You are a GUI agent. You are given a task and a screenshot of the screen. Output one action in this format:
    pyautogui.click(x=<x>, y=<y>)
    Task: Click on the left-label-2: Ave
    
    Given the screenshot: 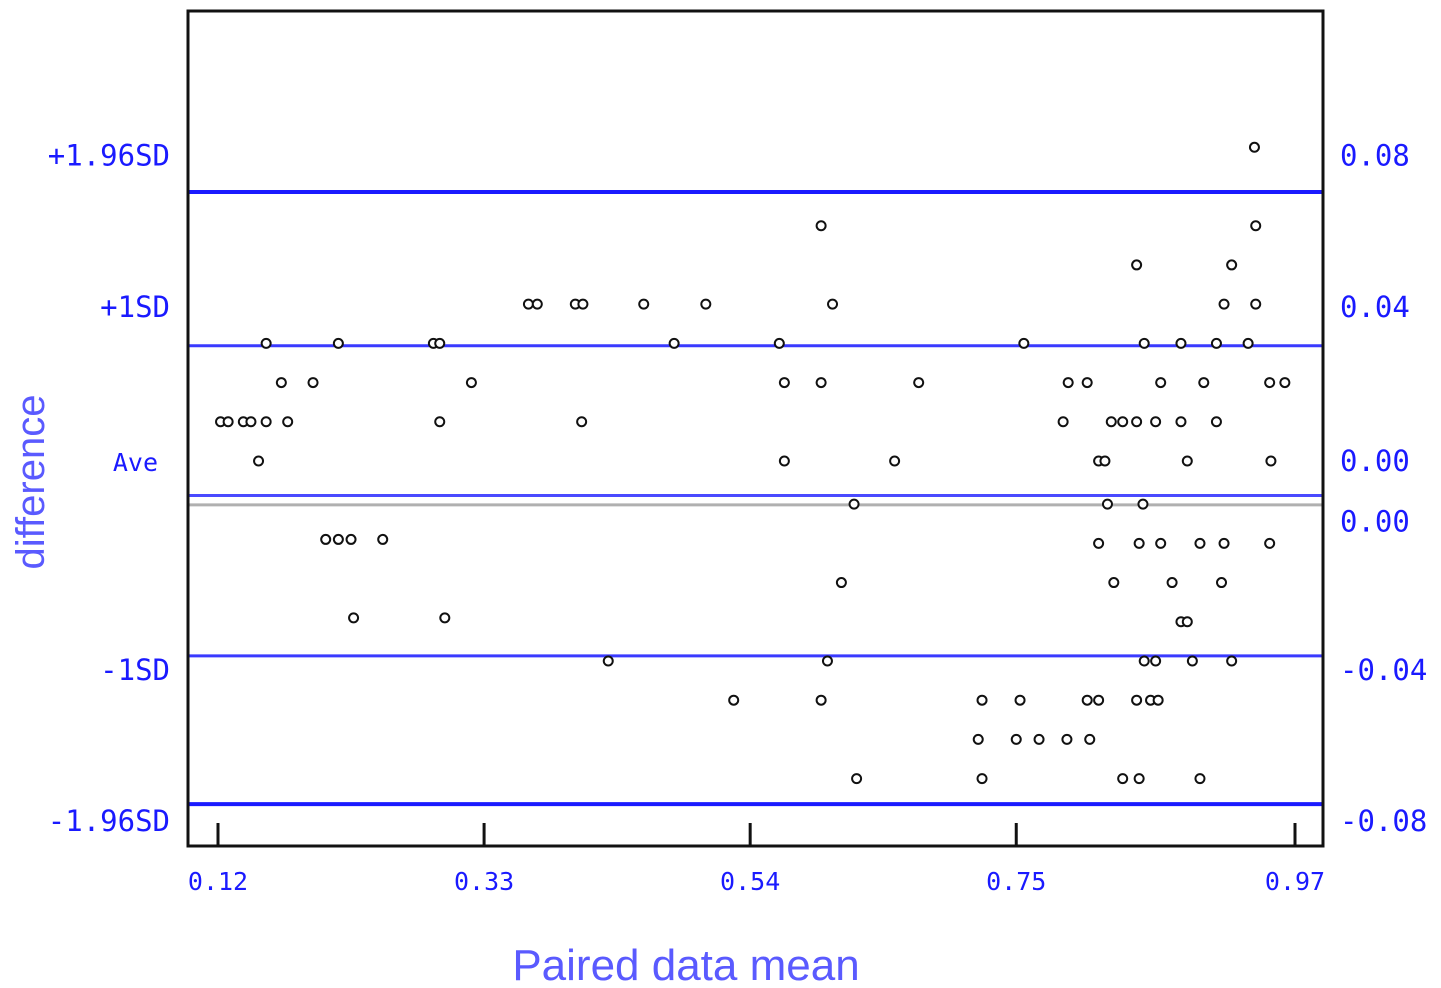 What is the action you would take?
    pyautogui.click(x=135, y=462)
    